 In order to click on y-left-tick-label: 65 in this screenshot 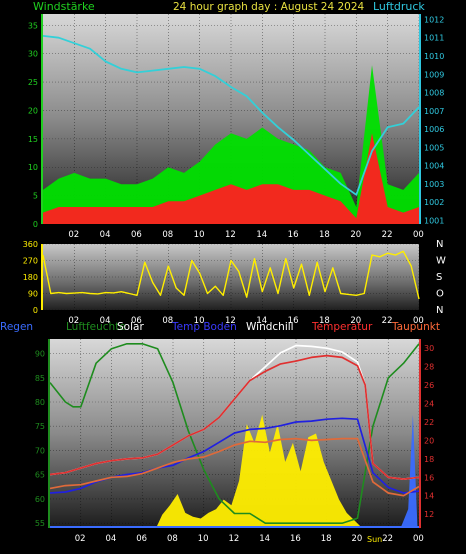, I will do `click(40, 475)`.